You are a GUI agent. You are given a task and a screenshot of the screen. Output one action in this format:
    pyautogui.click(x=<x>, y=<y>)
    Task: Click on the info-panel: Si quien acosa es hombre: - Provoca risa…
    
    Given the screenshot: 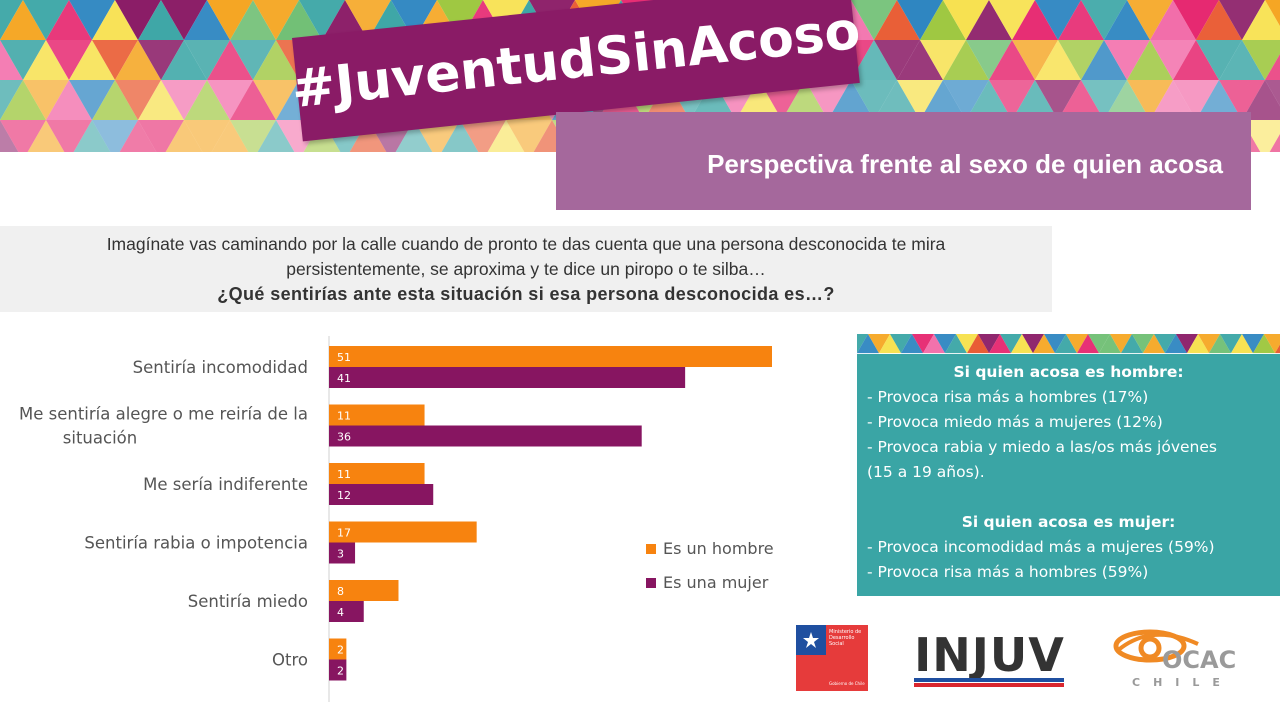 What is the action you would take?
    pyautogui.click(x=1068, y=465)
    